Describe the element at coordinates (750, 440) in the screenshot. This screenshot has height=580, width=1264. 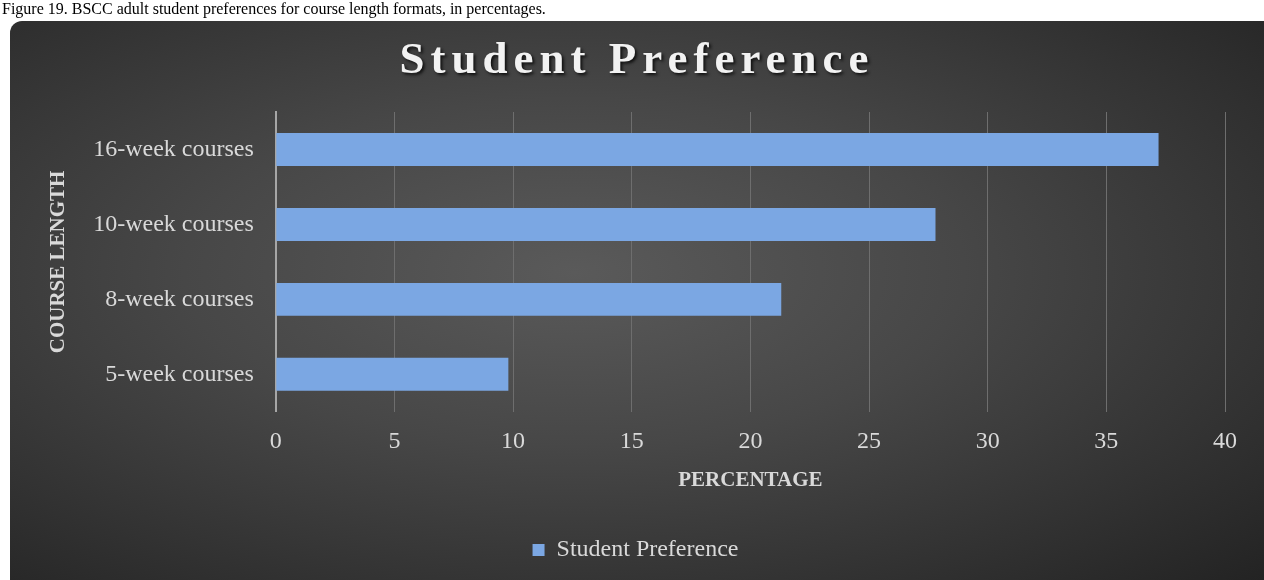
I see `x-tick-label: 20` at that location.